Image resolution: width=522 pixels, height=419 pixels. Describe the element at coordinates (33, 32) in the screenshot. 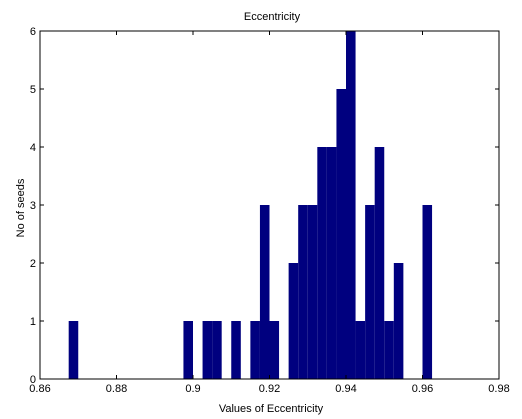

I see `y-tick-label: 6` at that location.